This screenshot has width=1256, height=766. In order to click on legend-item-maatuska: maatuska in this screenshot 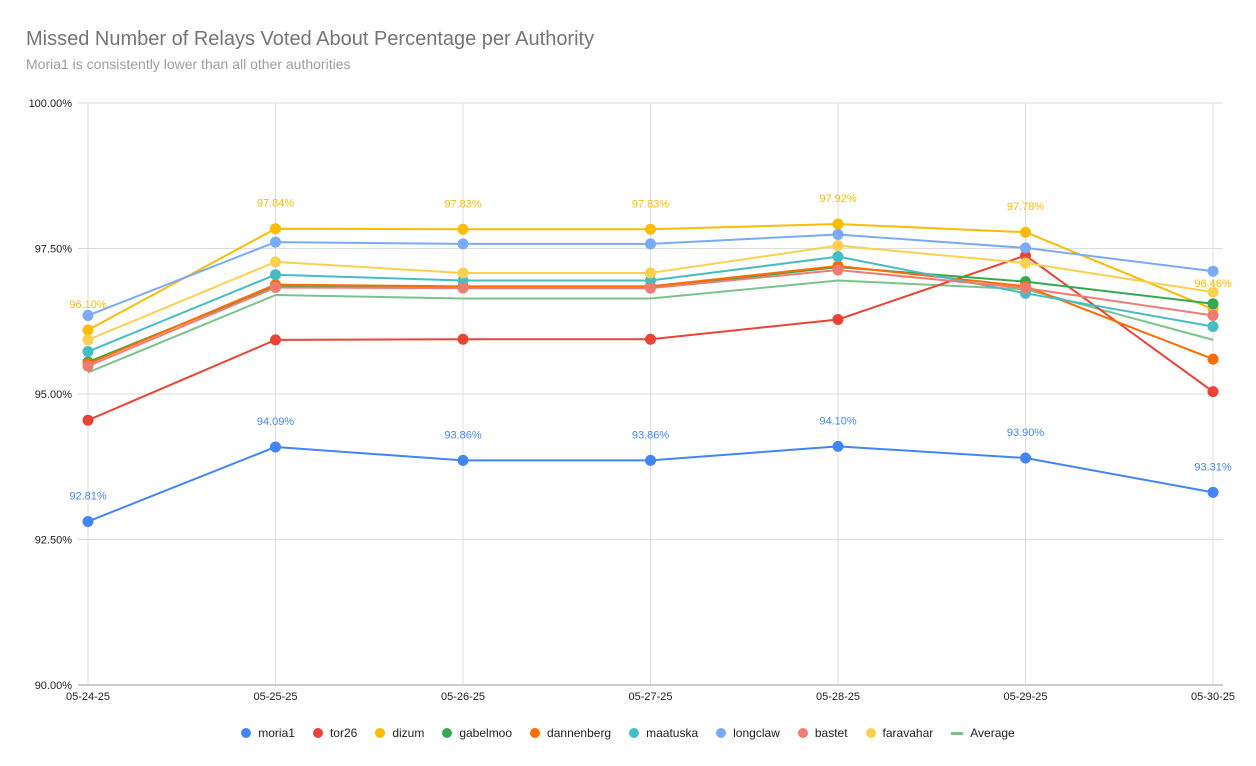, I will do `click(663, 733)`.